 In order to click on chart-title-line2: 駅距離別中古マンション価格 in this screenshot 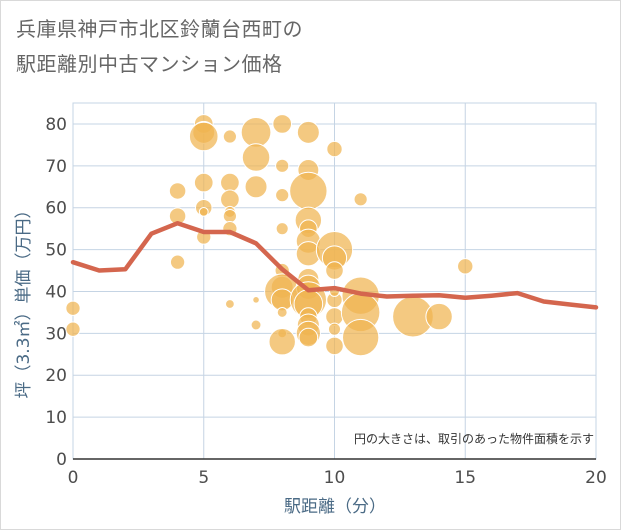, I will do `click(149, 64)`.